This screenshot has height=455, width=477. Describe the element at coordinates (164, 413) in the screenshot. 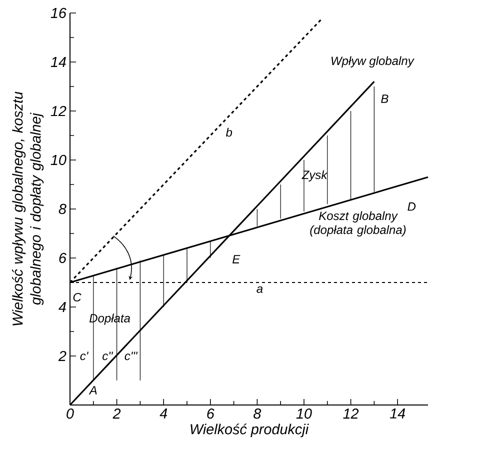

I see `x-tick-label: 4` at that location.